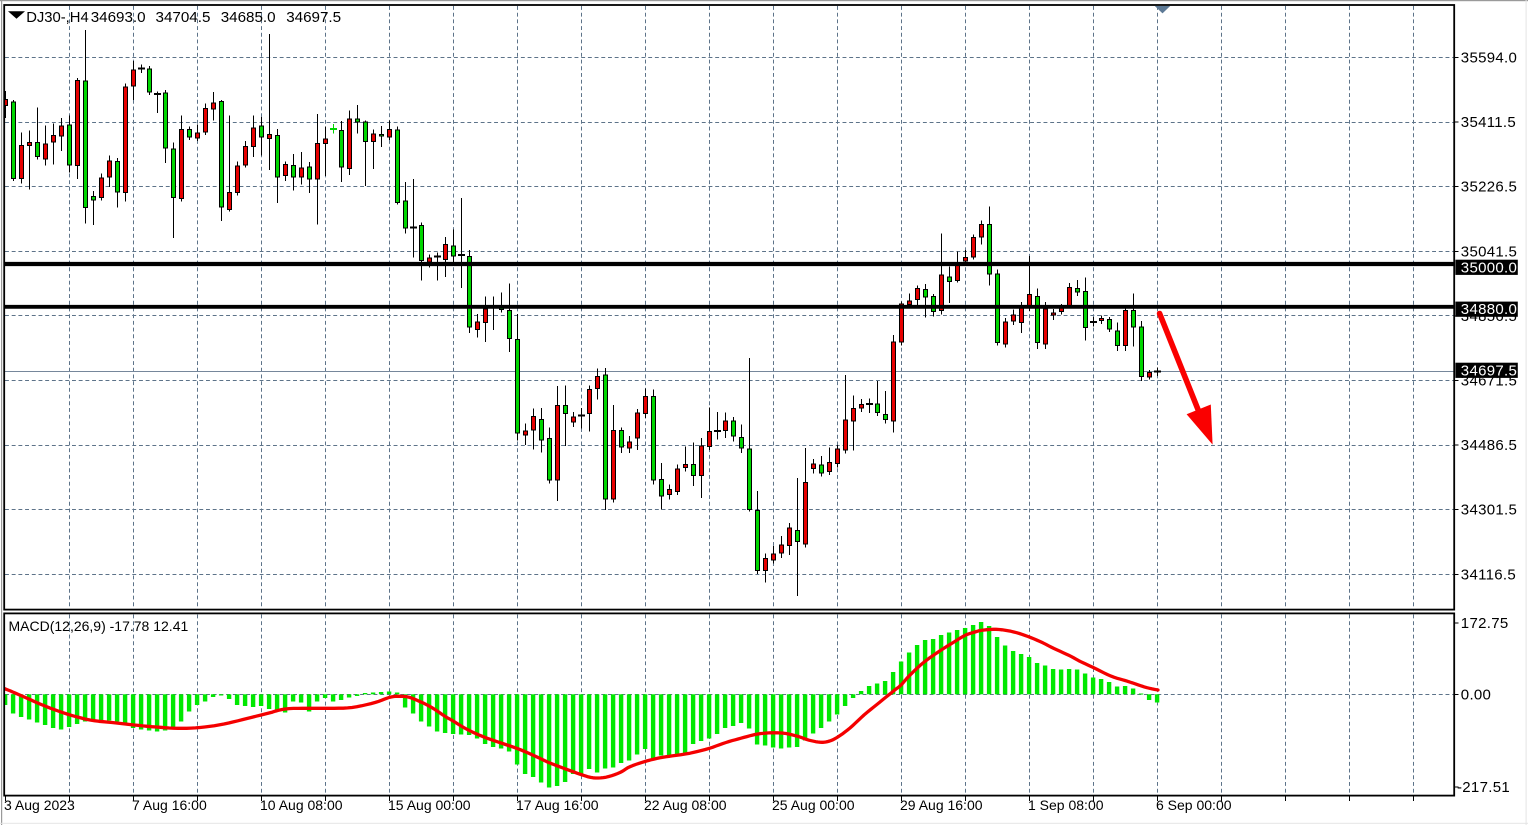  Describe the element at coordinates (248, 17) in the screenshot. I see `svg-text: 34685.0` at that location.